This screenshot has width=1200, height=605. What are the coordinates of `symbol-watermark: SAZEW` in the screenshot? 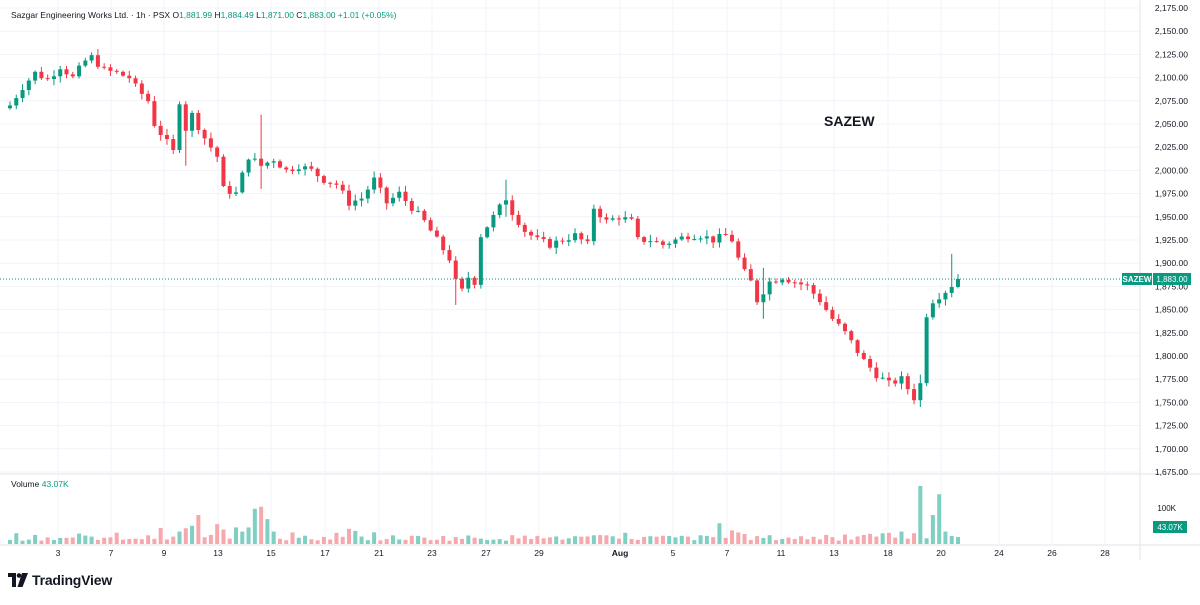 It's located at (849, 121).